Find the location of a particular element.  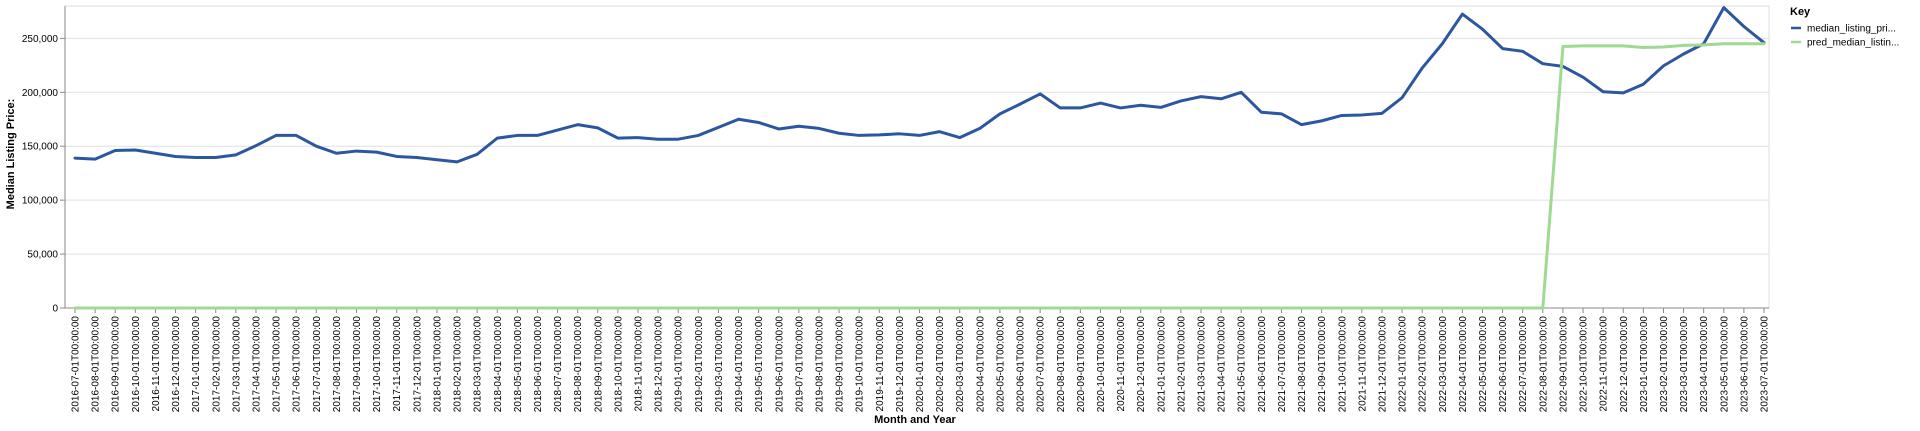

x-tick-label: 2017-07-01T00:00:00 is located at coordinates (317, 364).